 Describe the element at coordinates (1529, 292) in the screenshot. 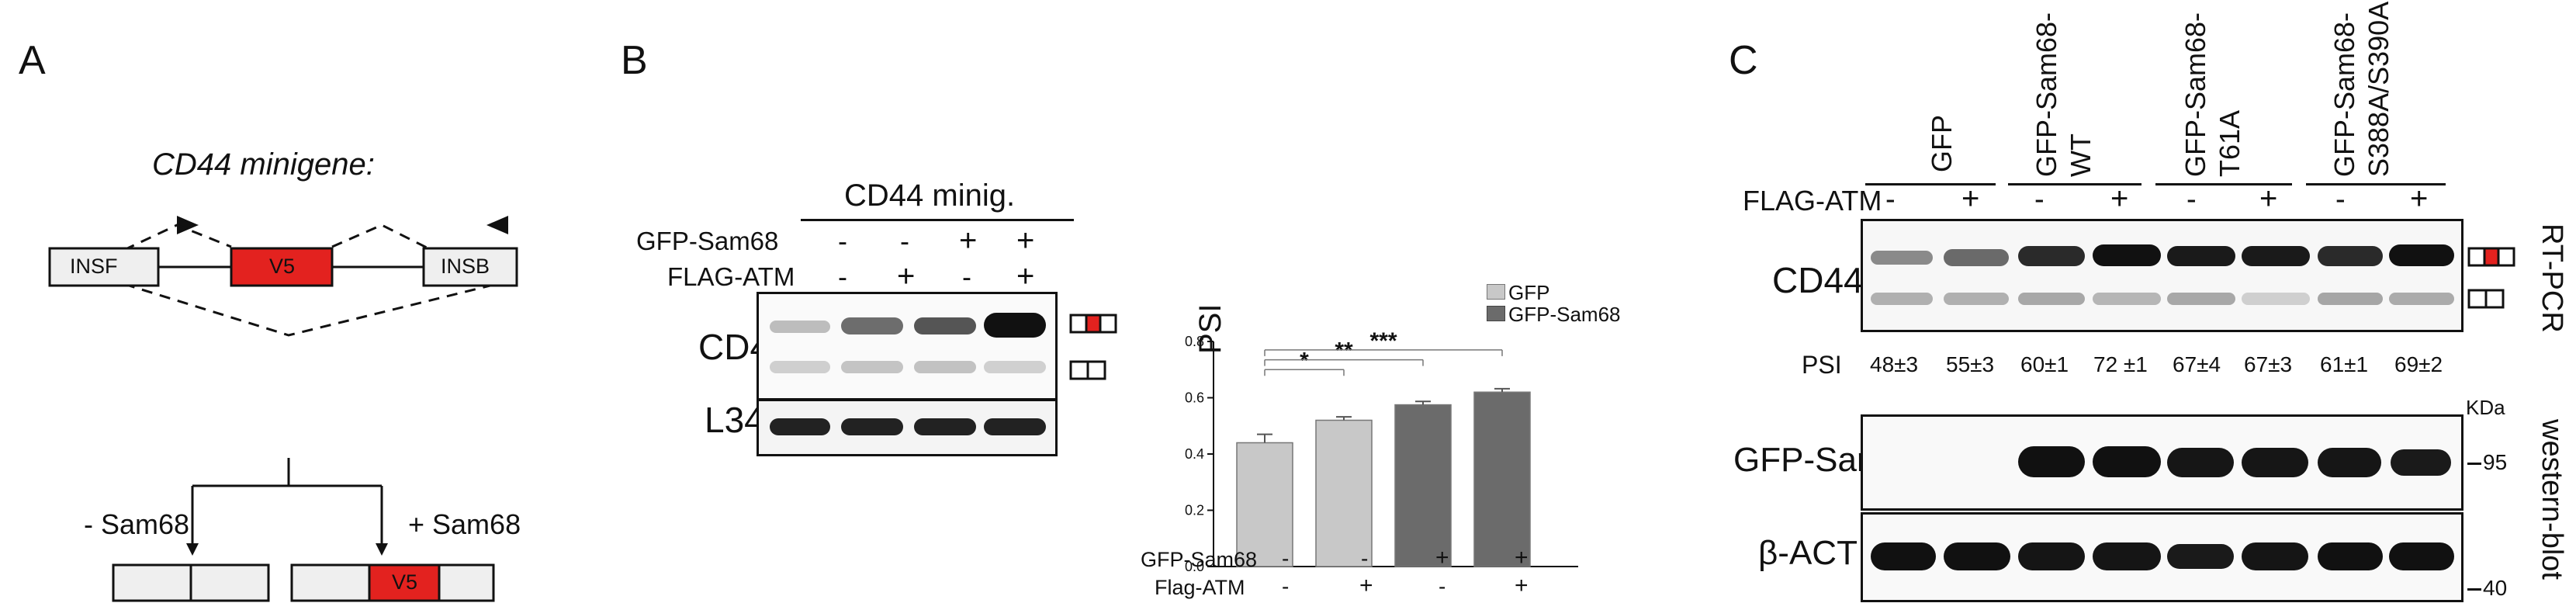

I see `legend-label-gfp: GFP` at that location.